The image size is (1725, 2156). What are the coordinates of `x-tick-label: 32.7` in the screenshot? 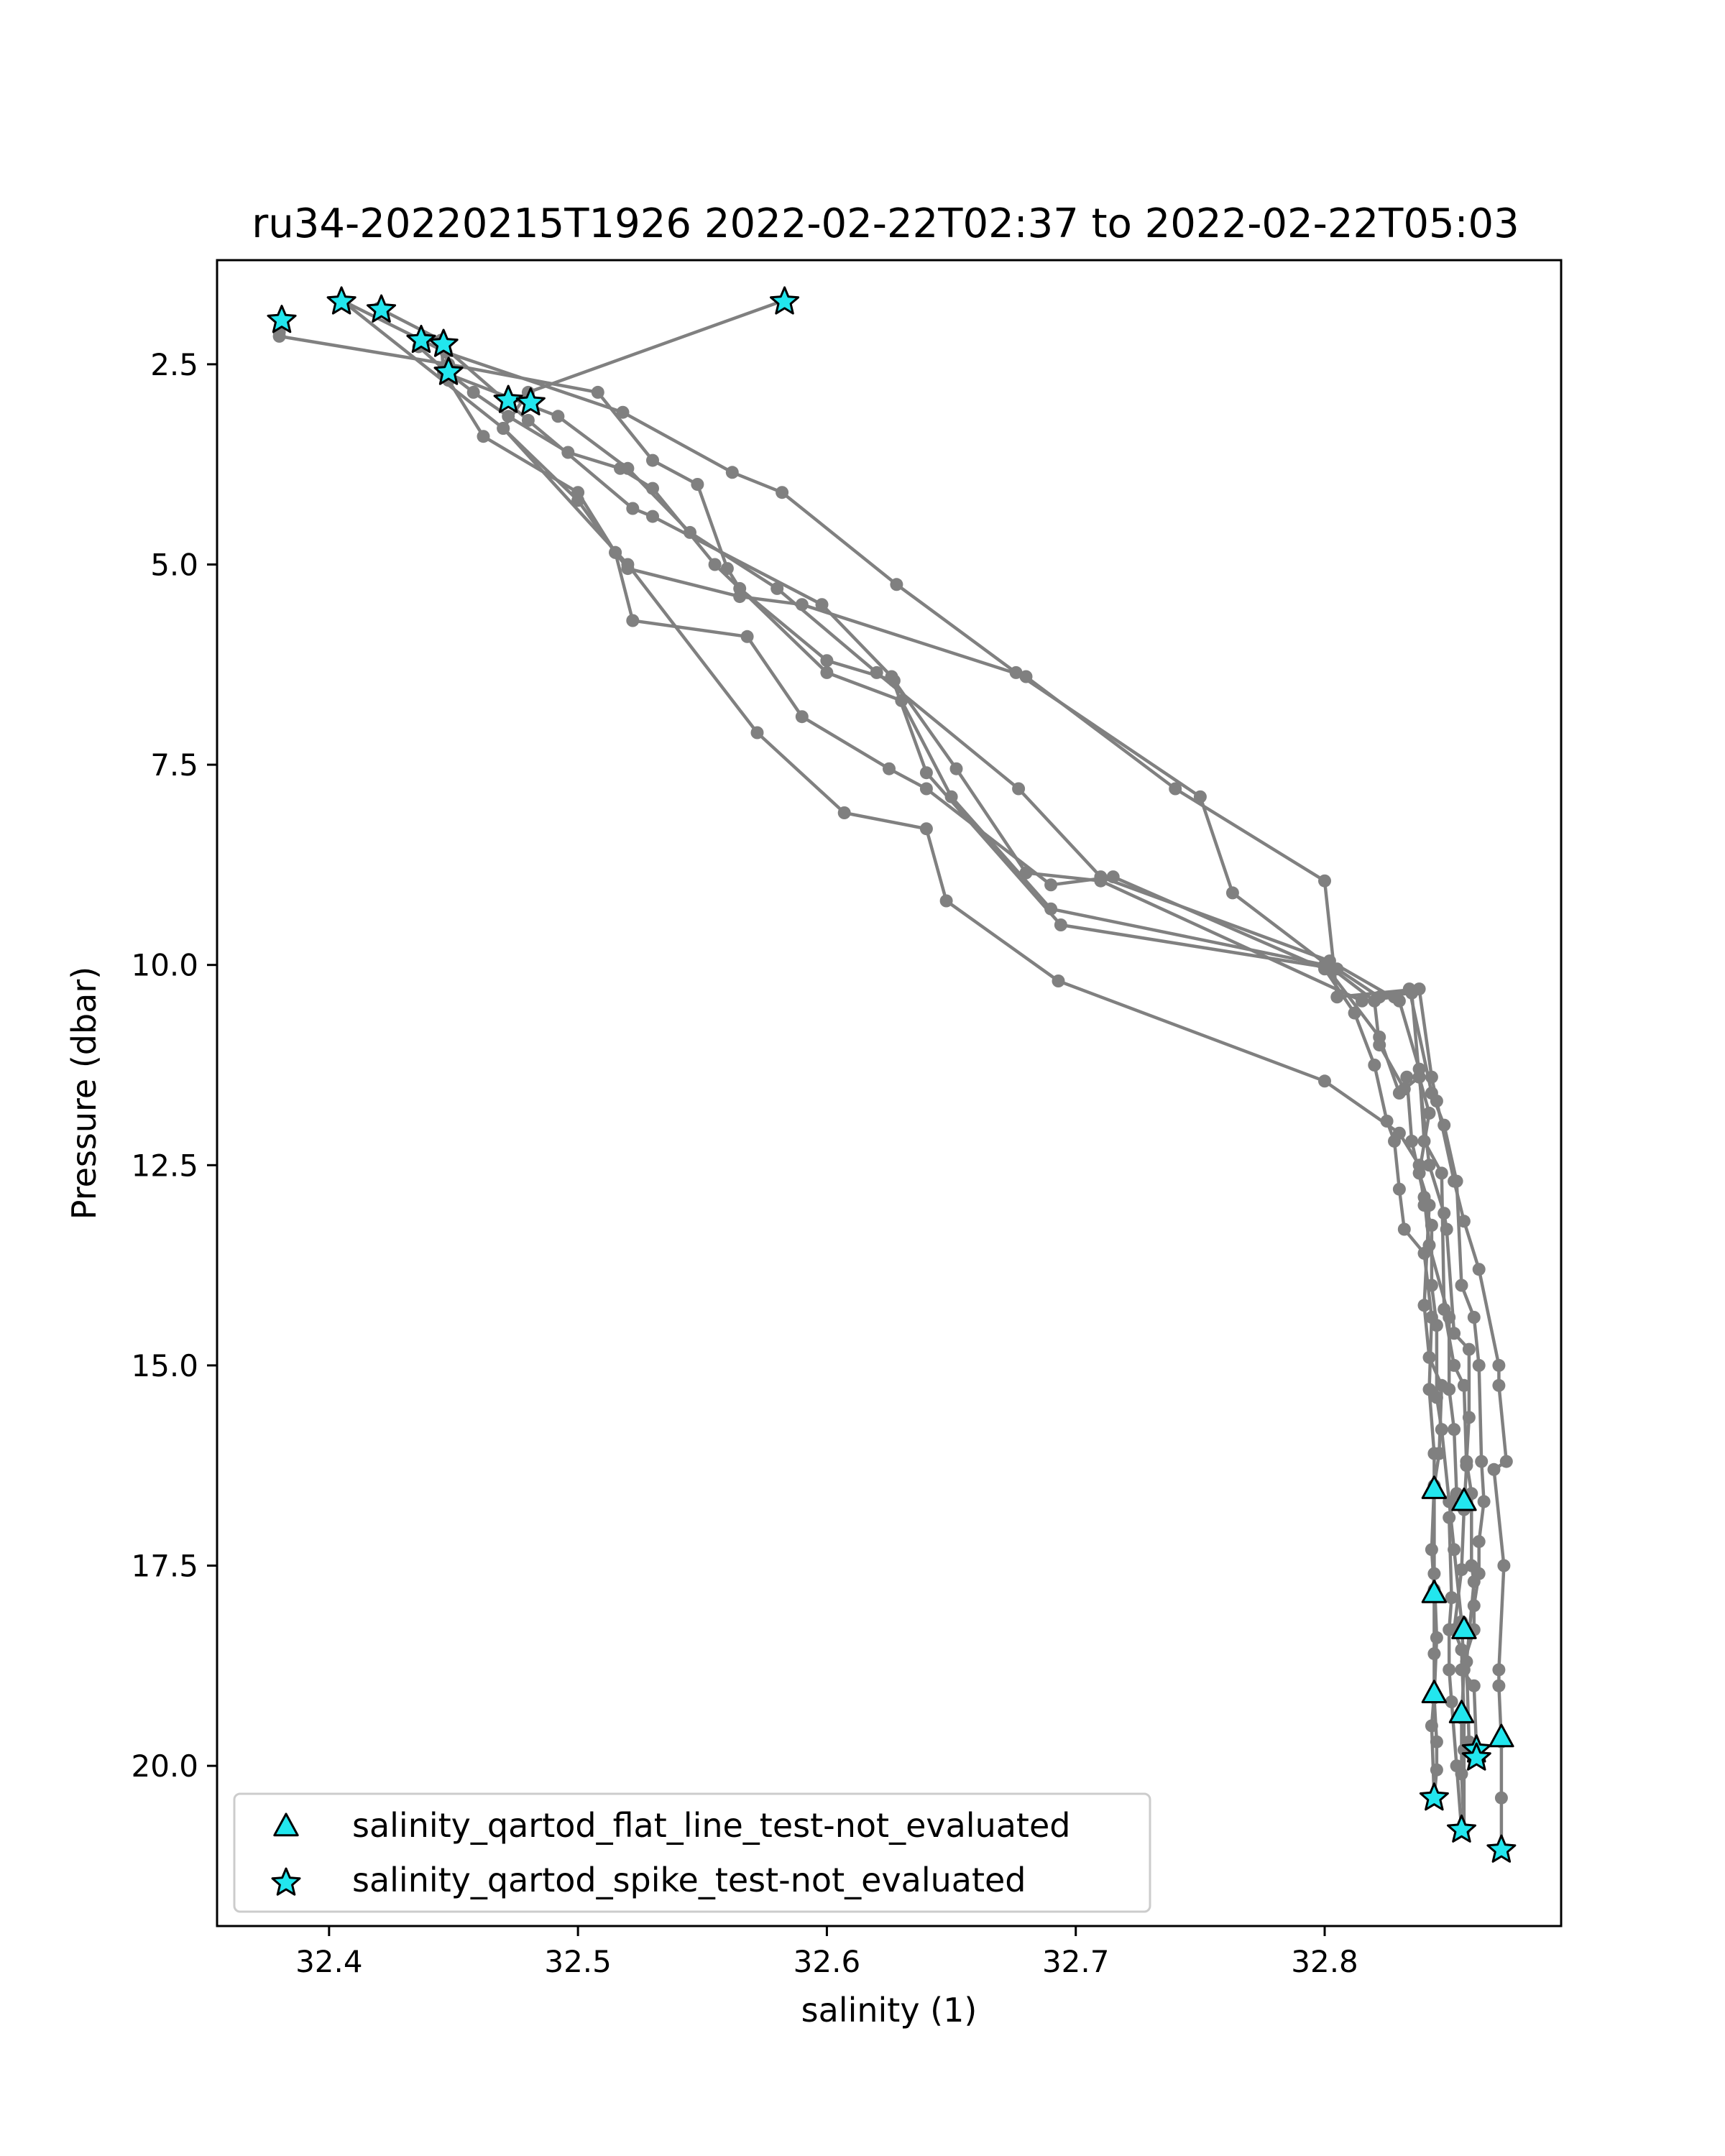 It's located at (1076, 1961).